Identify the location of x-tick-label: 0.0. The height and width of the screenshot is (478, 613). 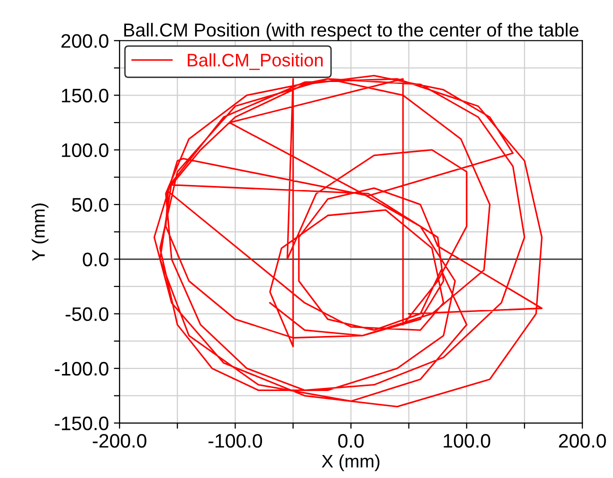
(351, 441).